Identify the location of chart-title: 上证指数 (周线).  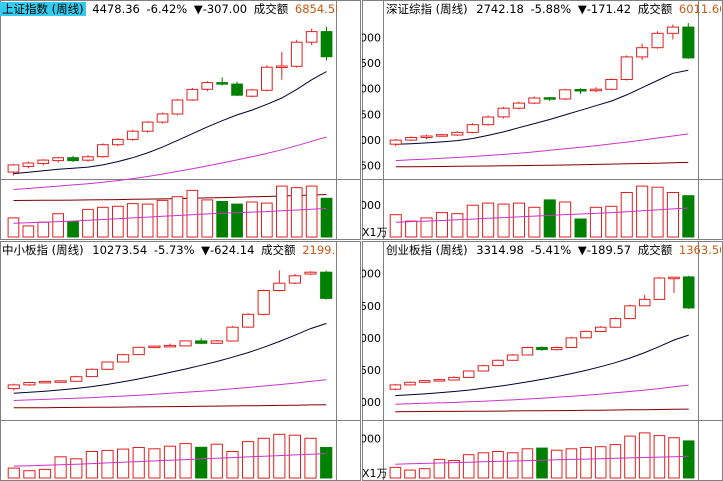
(43, 9).